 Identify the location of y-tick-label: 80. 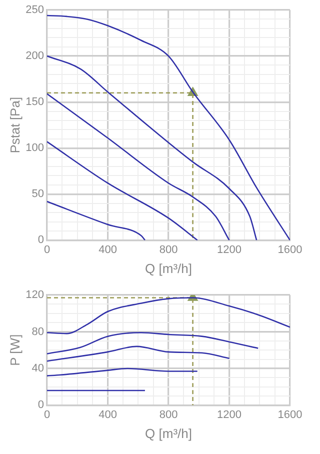
(38, 332).